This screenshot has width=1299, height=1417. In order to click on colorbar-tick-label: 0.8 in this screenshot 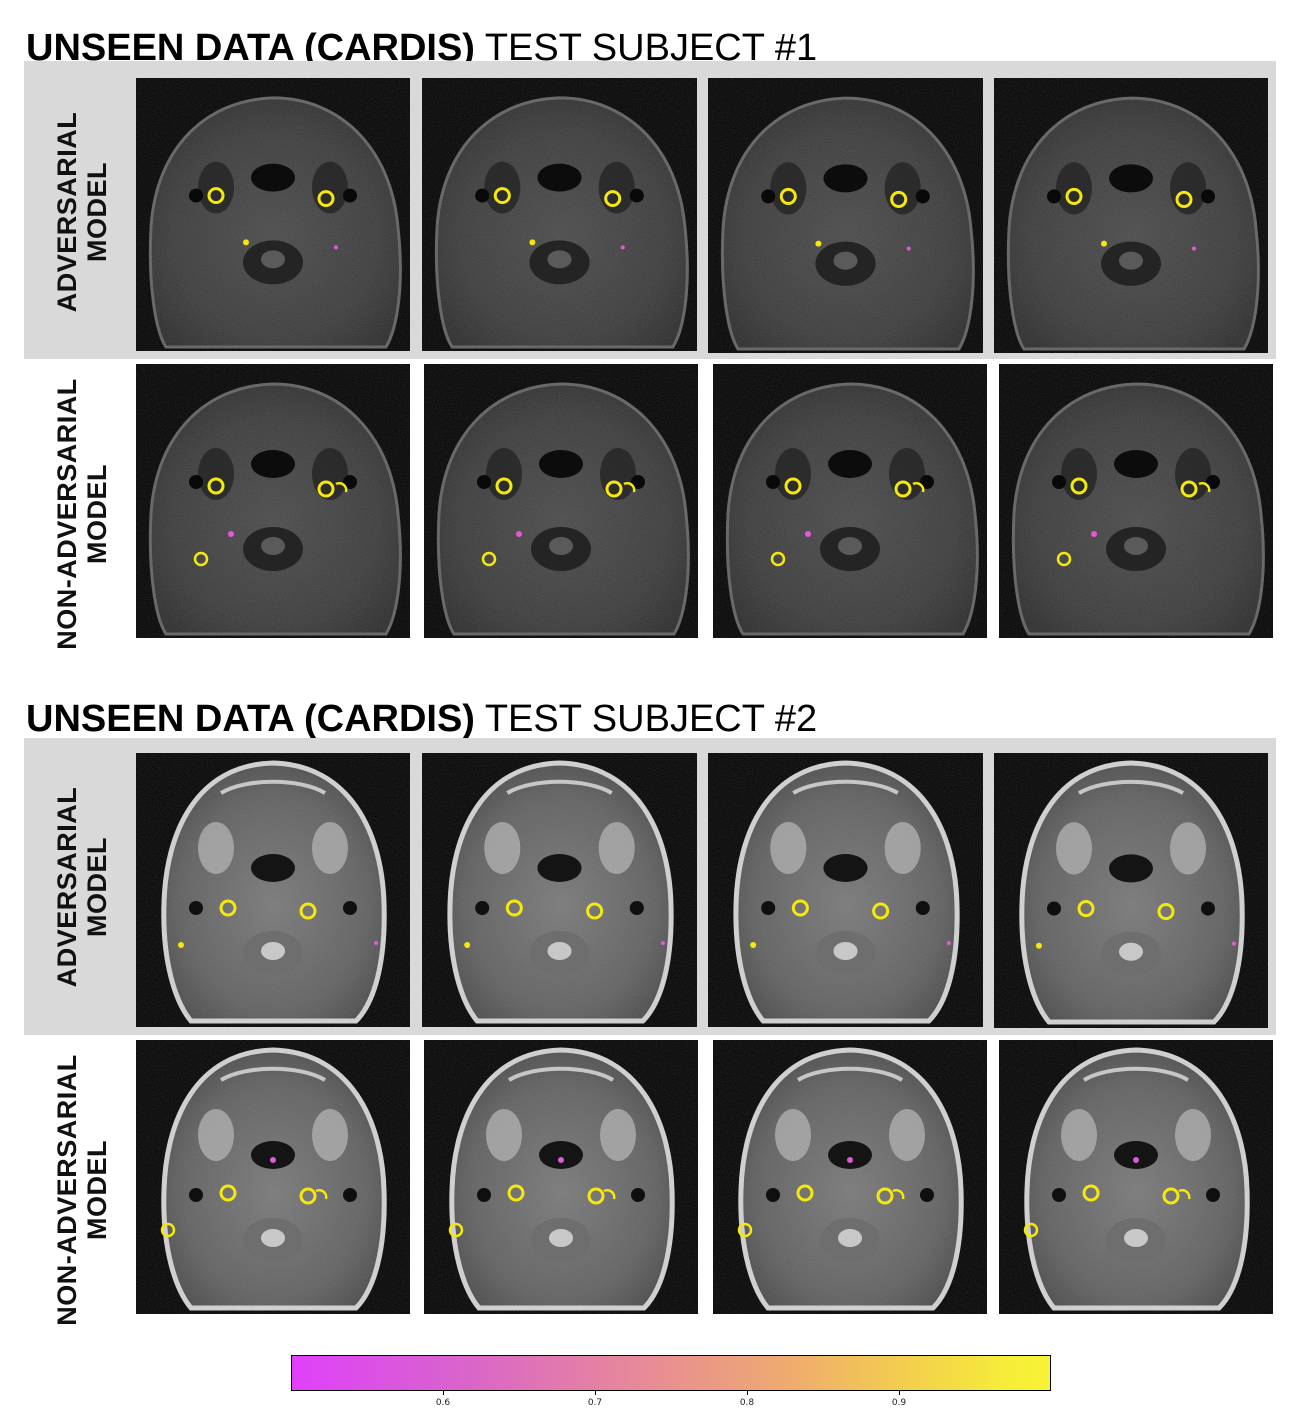, I will do `click(747, 1403)`.